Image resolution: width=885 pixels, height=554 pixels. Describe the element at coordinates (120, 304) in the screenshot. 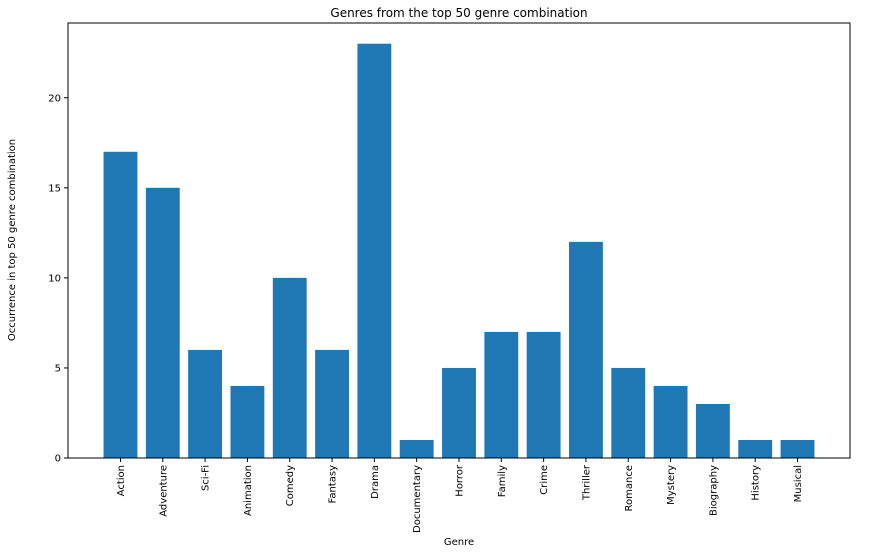

I see `bar-action` at that location.